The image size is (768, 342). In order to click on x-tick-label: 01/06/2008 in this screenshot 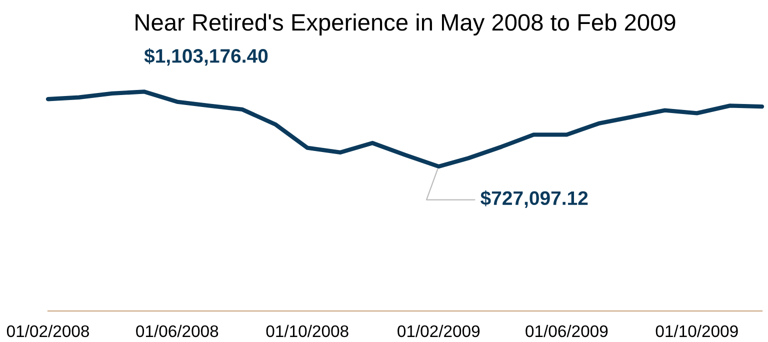, I will do `click(177, 331)`.